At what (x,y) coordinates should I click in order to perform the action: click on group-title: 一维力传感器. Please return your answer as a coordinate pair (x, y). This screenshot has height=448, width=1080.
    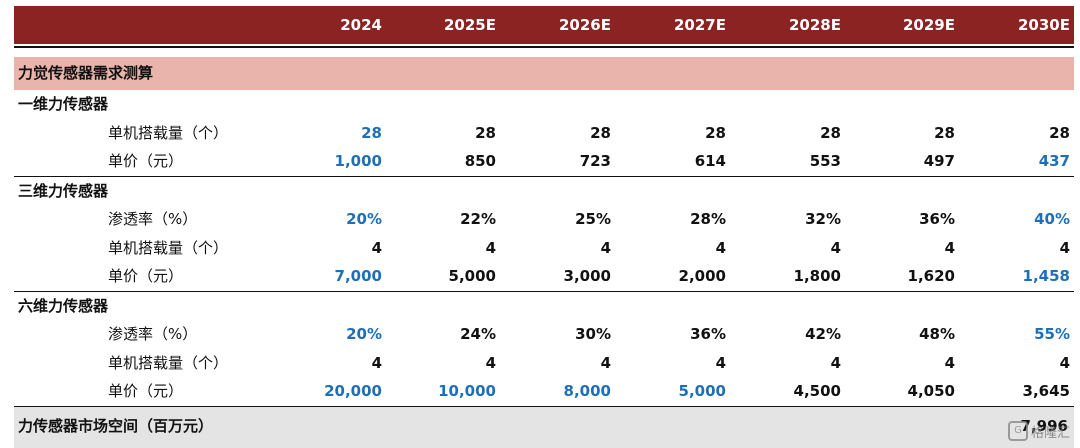
    Looking at the image, I should click on (63, 104).